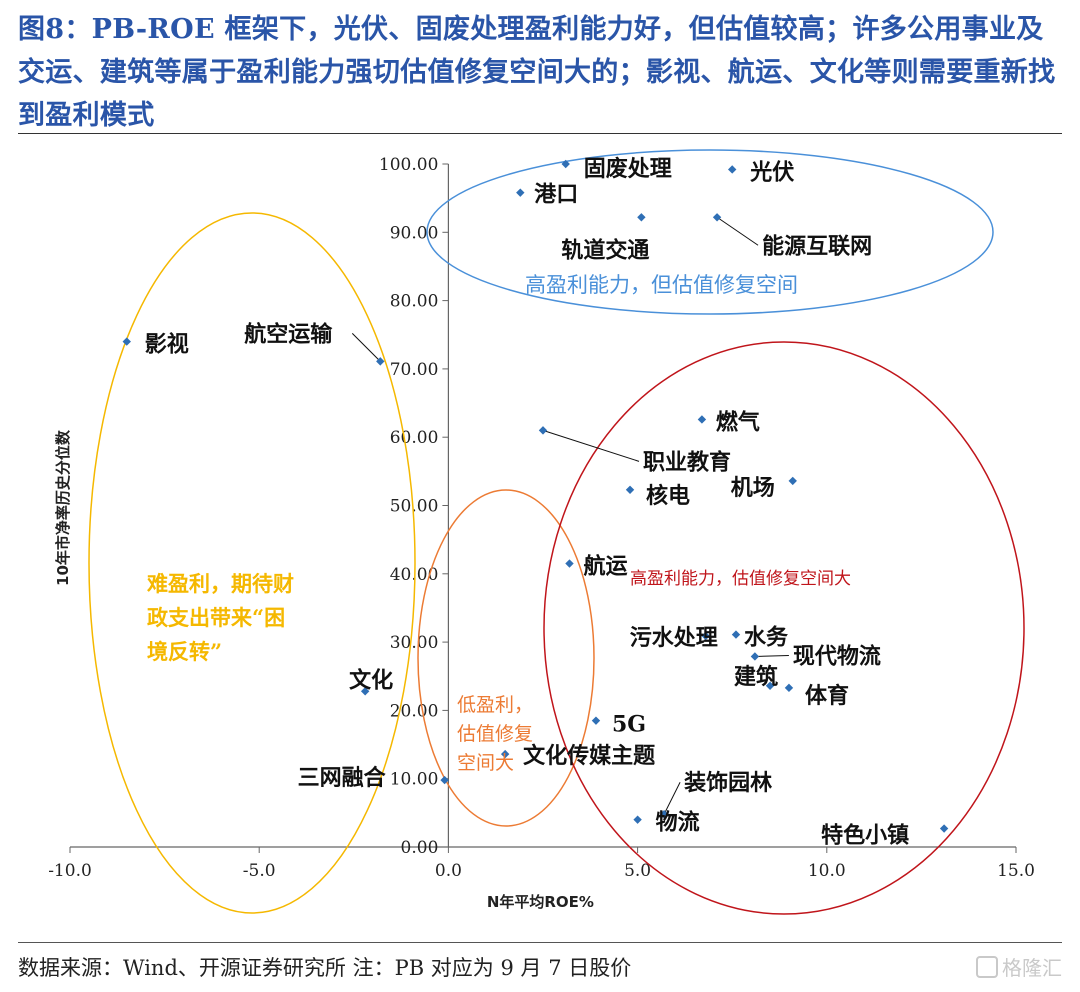 The height and width of the screenshot is (992, 1080). Describe the element at coordinates (628, 169) in the screenshot. I see `label-solid-waste: 固废处理` at that location.